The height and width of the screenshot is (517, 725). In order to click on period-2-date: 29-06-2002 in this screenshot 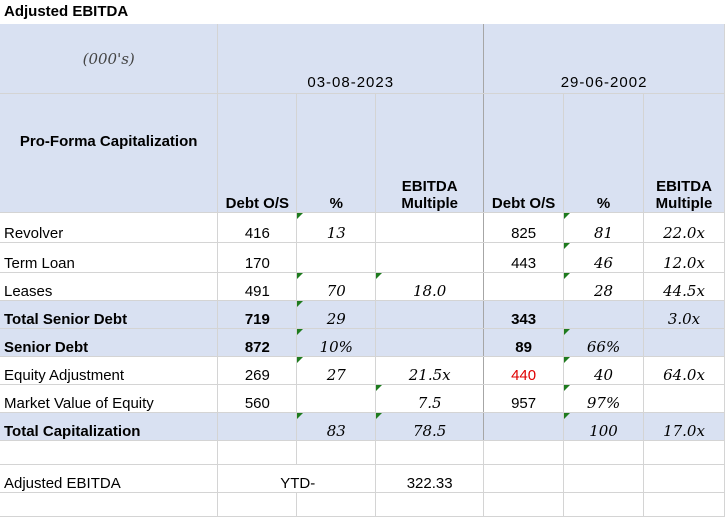, I will do `click(604, 59)`.